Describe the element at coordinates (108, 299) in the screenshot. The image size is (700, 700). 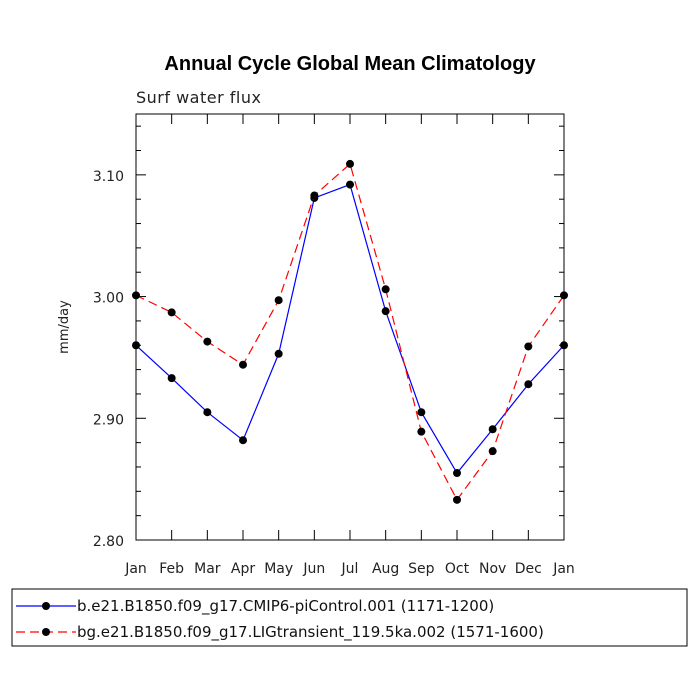
I see `y-tick-label: 3.00` at that location.